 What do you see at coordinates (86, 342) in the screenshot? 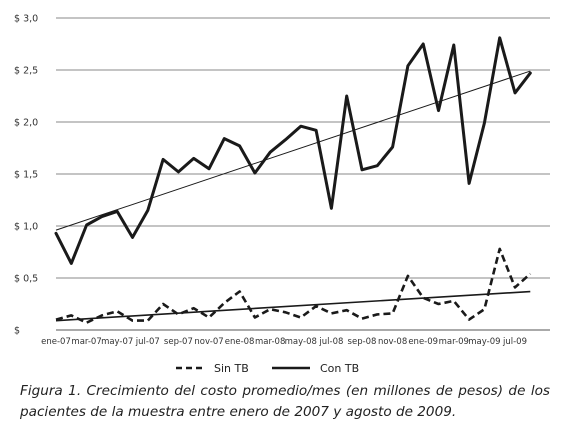
I see `x-tick-label: mar-07` at bounding box center [86, 342].